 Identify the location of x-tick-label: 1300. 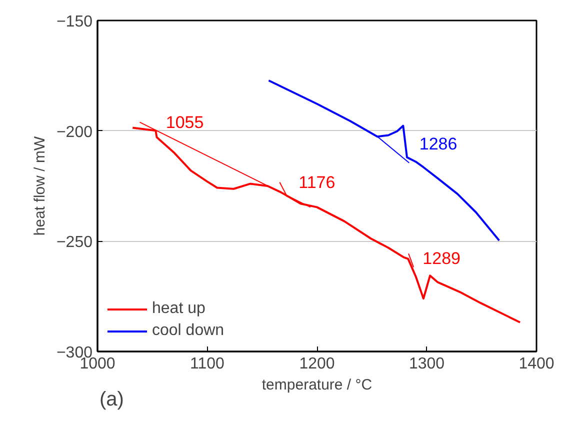
(426, 364).